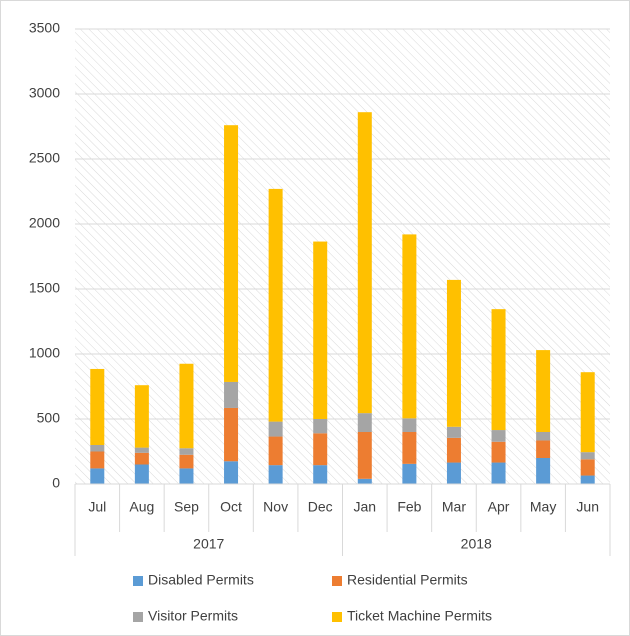 This screenshot has height=636, width=630. Describe the element at coordinates (543, 507) in the screenshot. I see `x-tick-label: May` at that location.